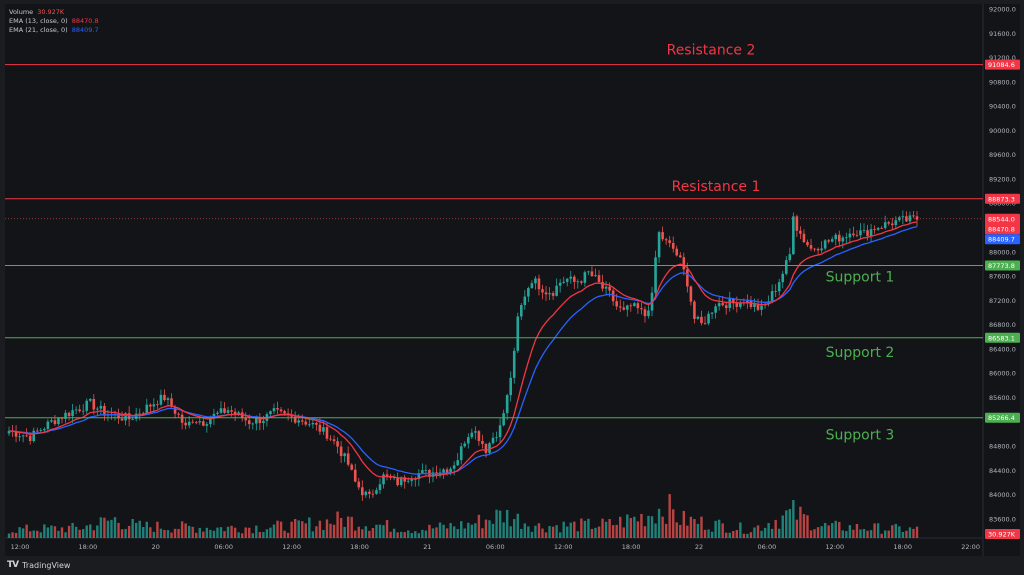 The height and width of the screenshot is (575, 1024). I want to click on time-tick-label: 22, so click(699, 547).